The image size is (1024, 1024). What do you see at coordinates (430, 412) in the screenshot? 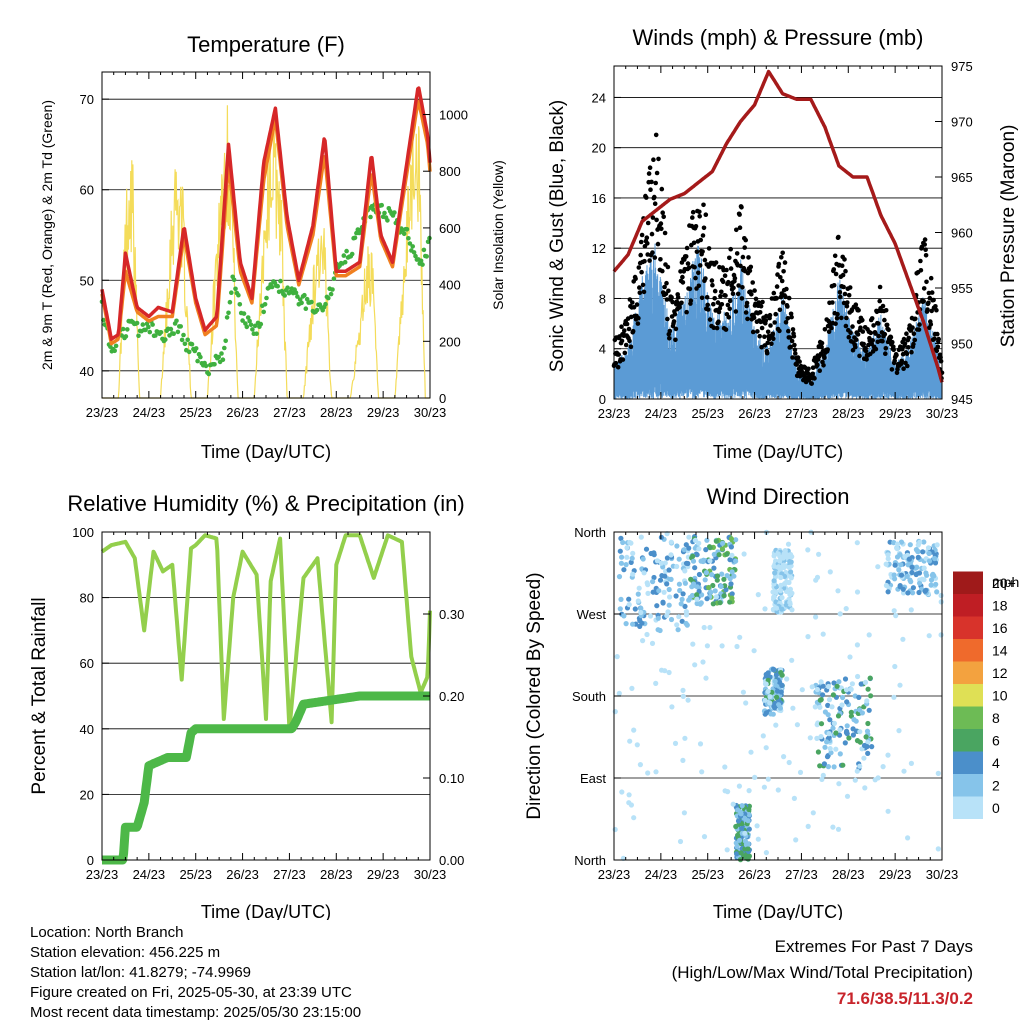
I see `x-tick-label: 30/23` at bounding box center [430, 412].